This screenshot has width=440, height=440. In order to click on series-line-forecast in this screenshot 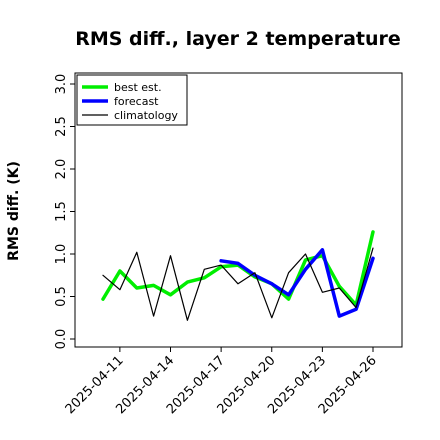, I will do `click(297, 283)`.